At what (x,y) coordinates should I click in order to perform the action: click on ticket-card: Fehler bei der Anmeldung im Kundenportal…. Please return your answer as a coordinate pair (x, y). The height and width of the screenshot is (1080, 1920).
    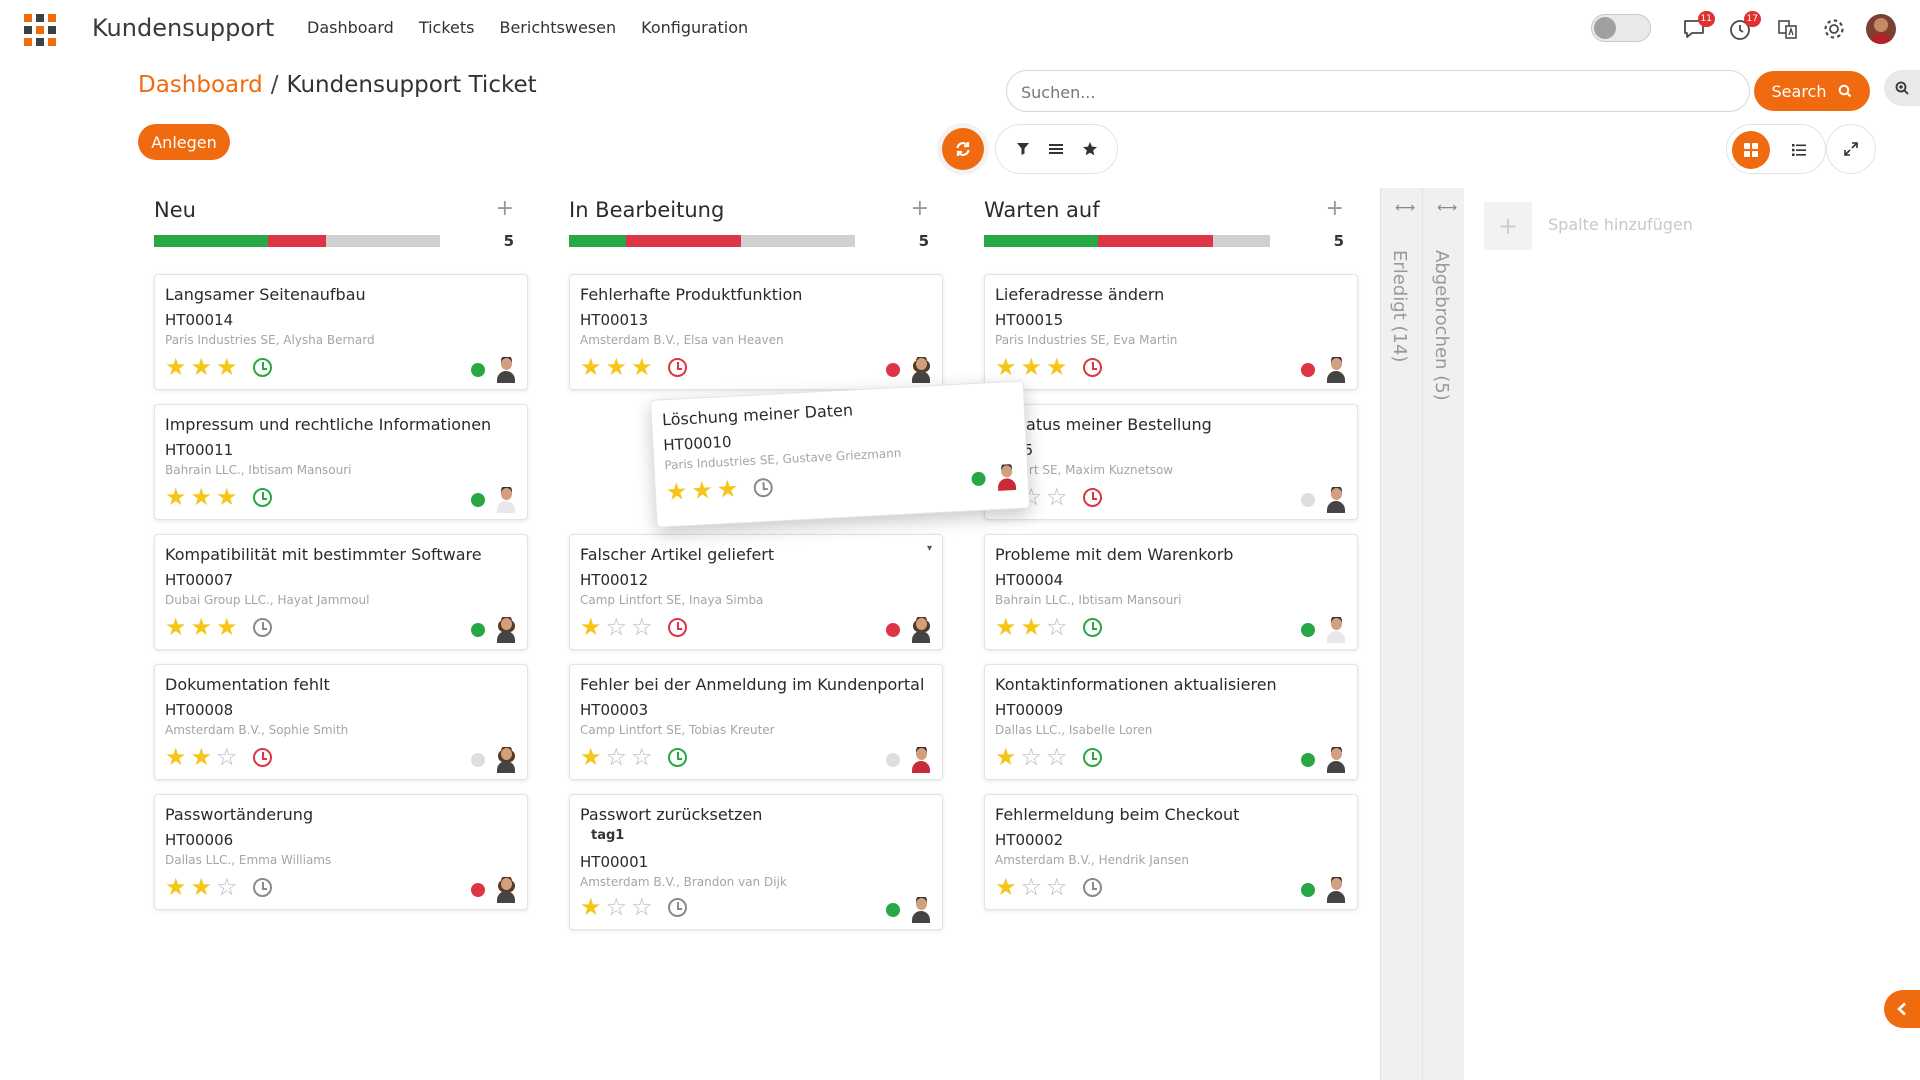
    Looking at the image, I should click on (756, 722).